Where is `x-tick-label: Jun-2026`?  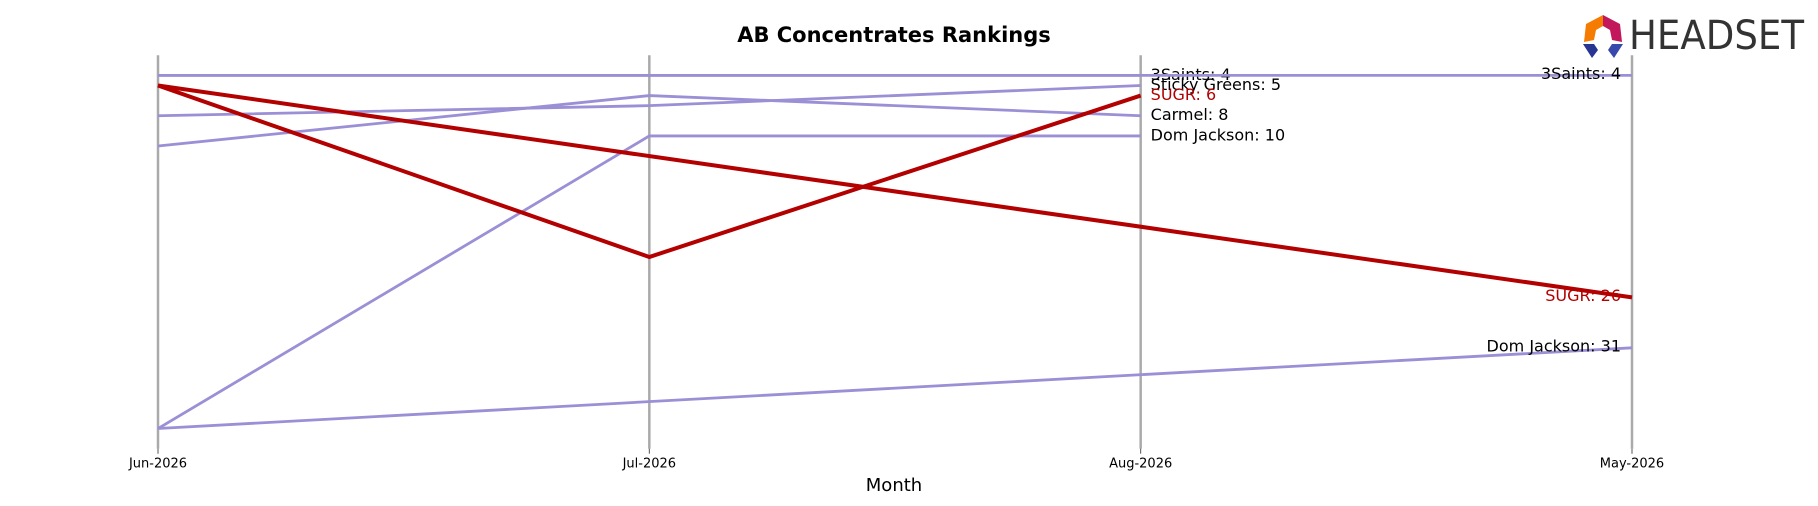
x-tick-label: Jun-2026 is located at coordinates (157, 464).